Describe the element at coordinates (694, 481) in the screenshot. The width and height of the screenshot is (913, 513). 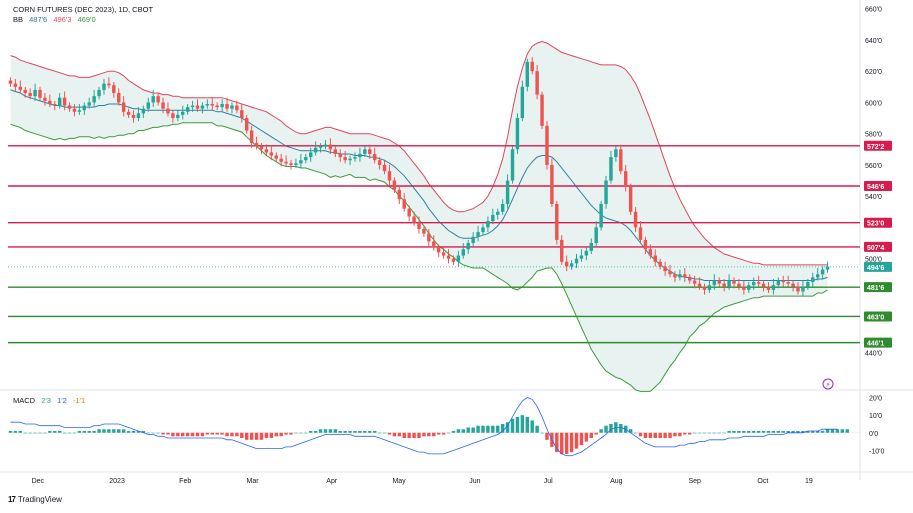
I see `x-tick-label: Sep` at that location.